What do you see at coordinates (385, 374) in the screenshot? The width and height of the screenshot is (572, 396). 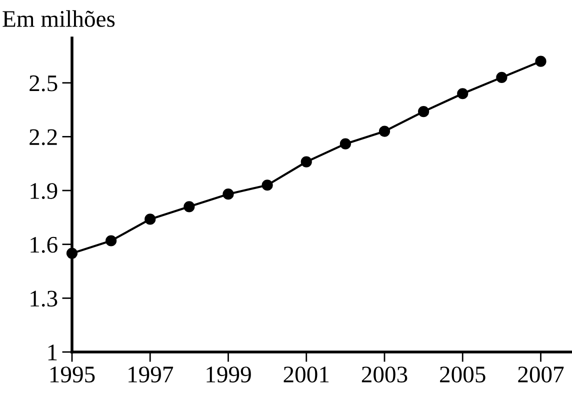 I see `x-tick-label: 2003` at bounding box center [385, 374].